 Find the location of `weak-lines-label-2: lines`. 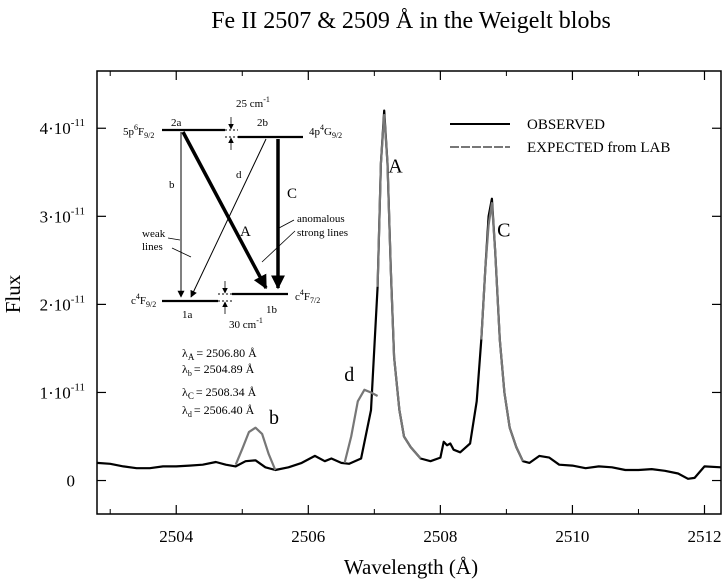

weak-lines-label-2: lines is located at coordinates (152, 247).